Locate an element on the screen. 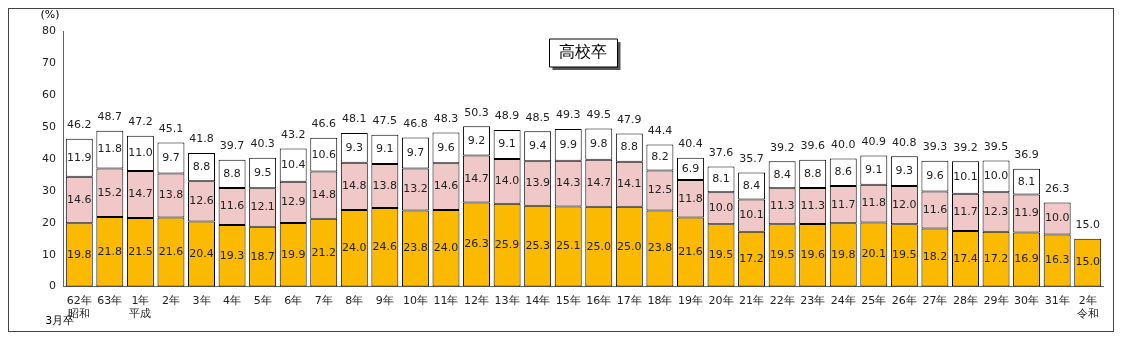 Image resolution: width=1122 pixels, height=340 pixels. data-label: 19.5 is located at coordinates (782, 255).